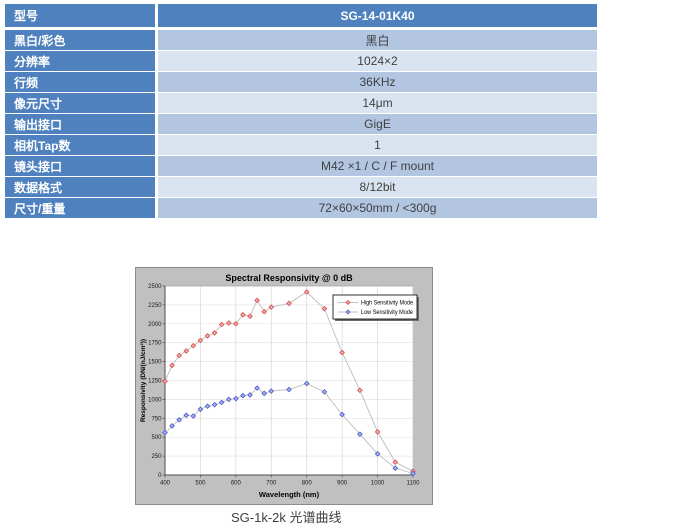  Describe the element at coordinates (80, 103) in the screenshot. I see `spec-label-cell: 像元尺寸` at that location.